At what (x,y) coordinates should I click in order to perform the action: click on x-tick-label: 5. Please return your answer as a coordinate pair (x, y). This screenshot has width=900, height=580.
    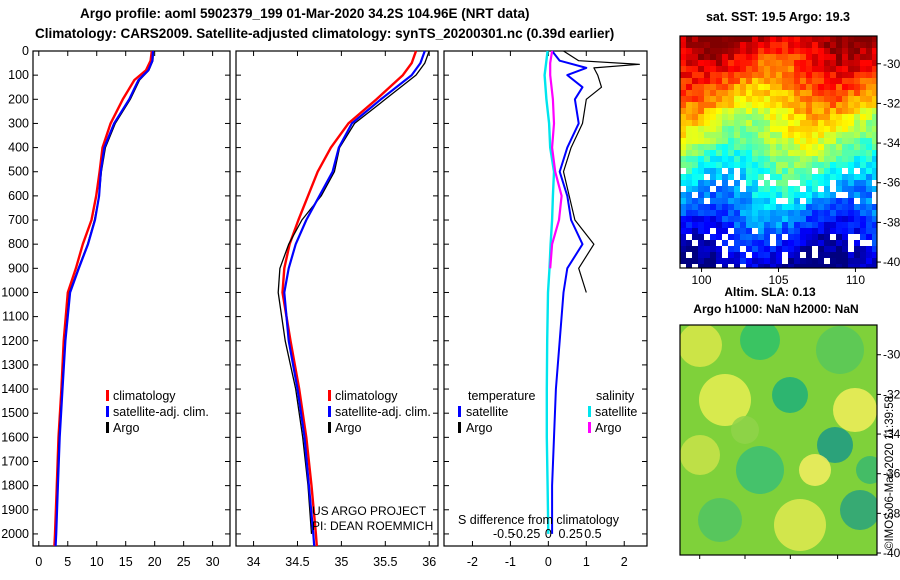
    Looking at the image, I should click on (67, 562).